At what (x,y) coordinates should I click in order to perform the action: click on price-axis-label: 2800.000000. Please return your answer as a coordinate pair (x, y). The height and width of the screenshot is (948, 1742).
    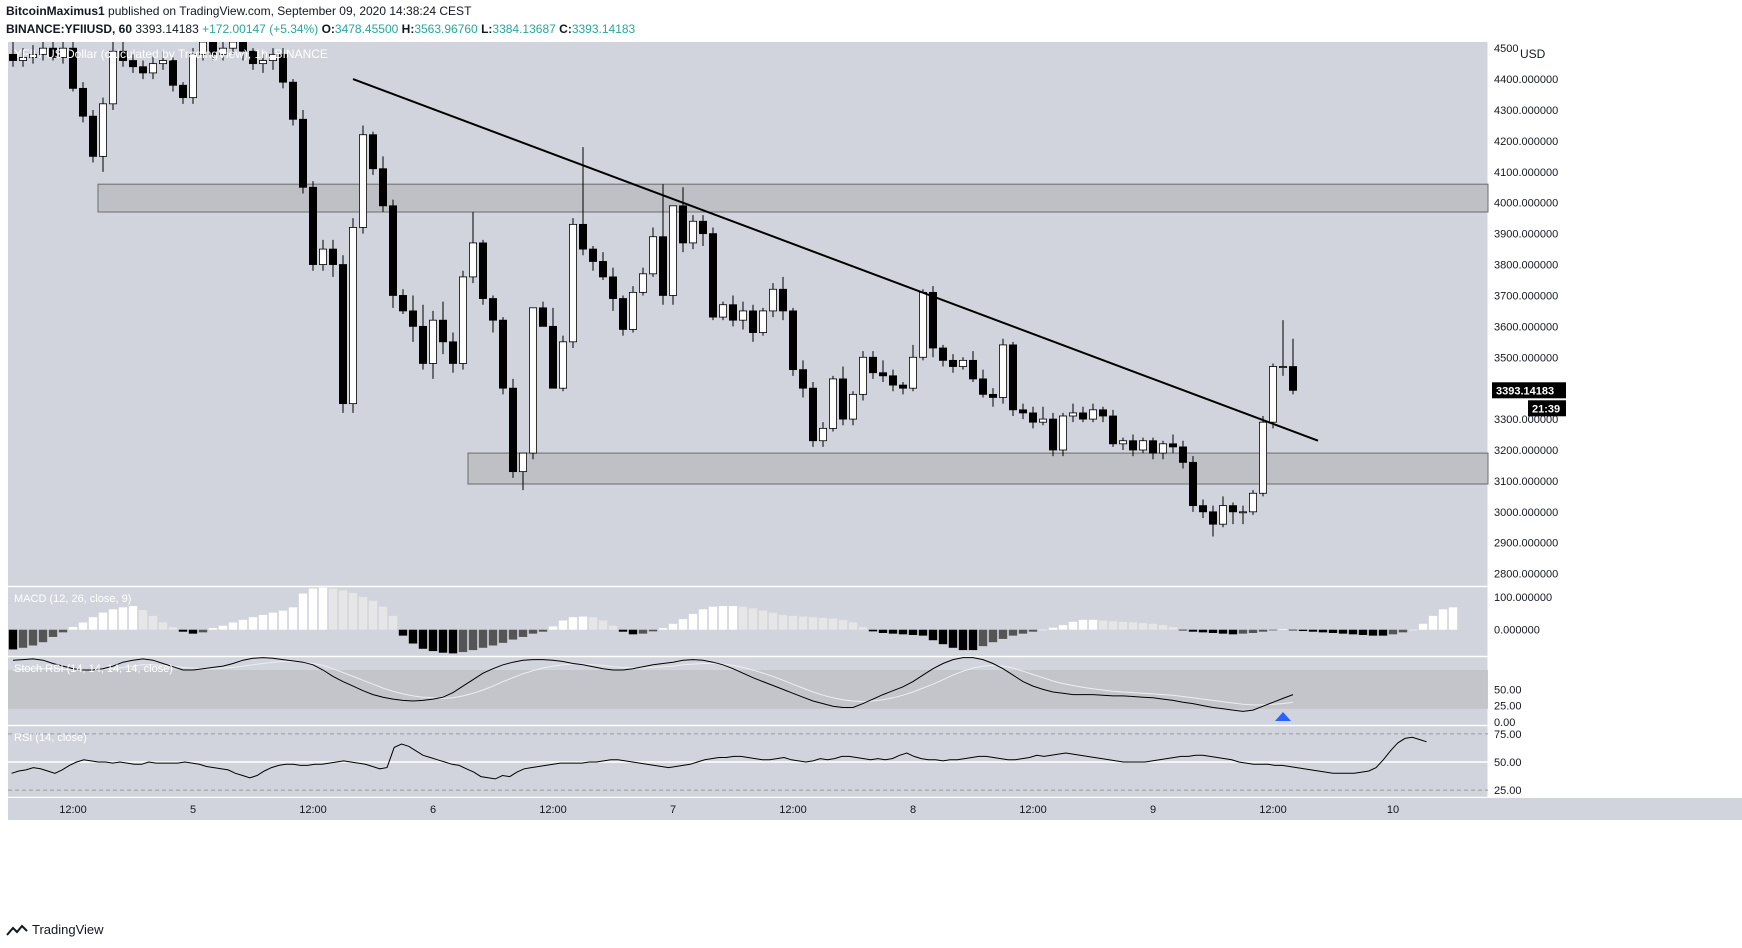
    Looking at the image, I should click on (1526, 575).